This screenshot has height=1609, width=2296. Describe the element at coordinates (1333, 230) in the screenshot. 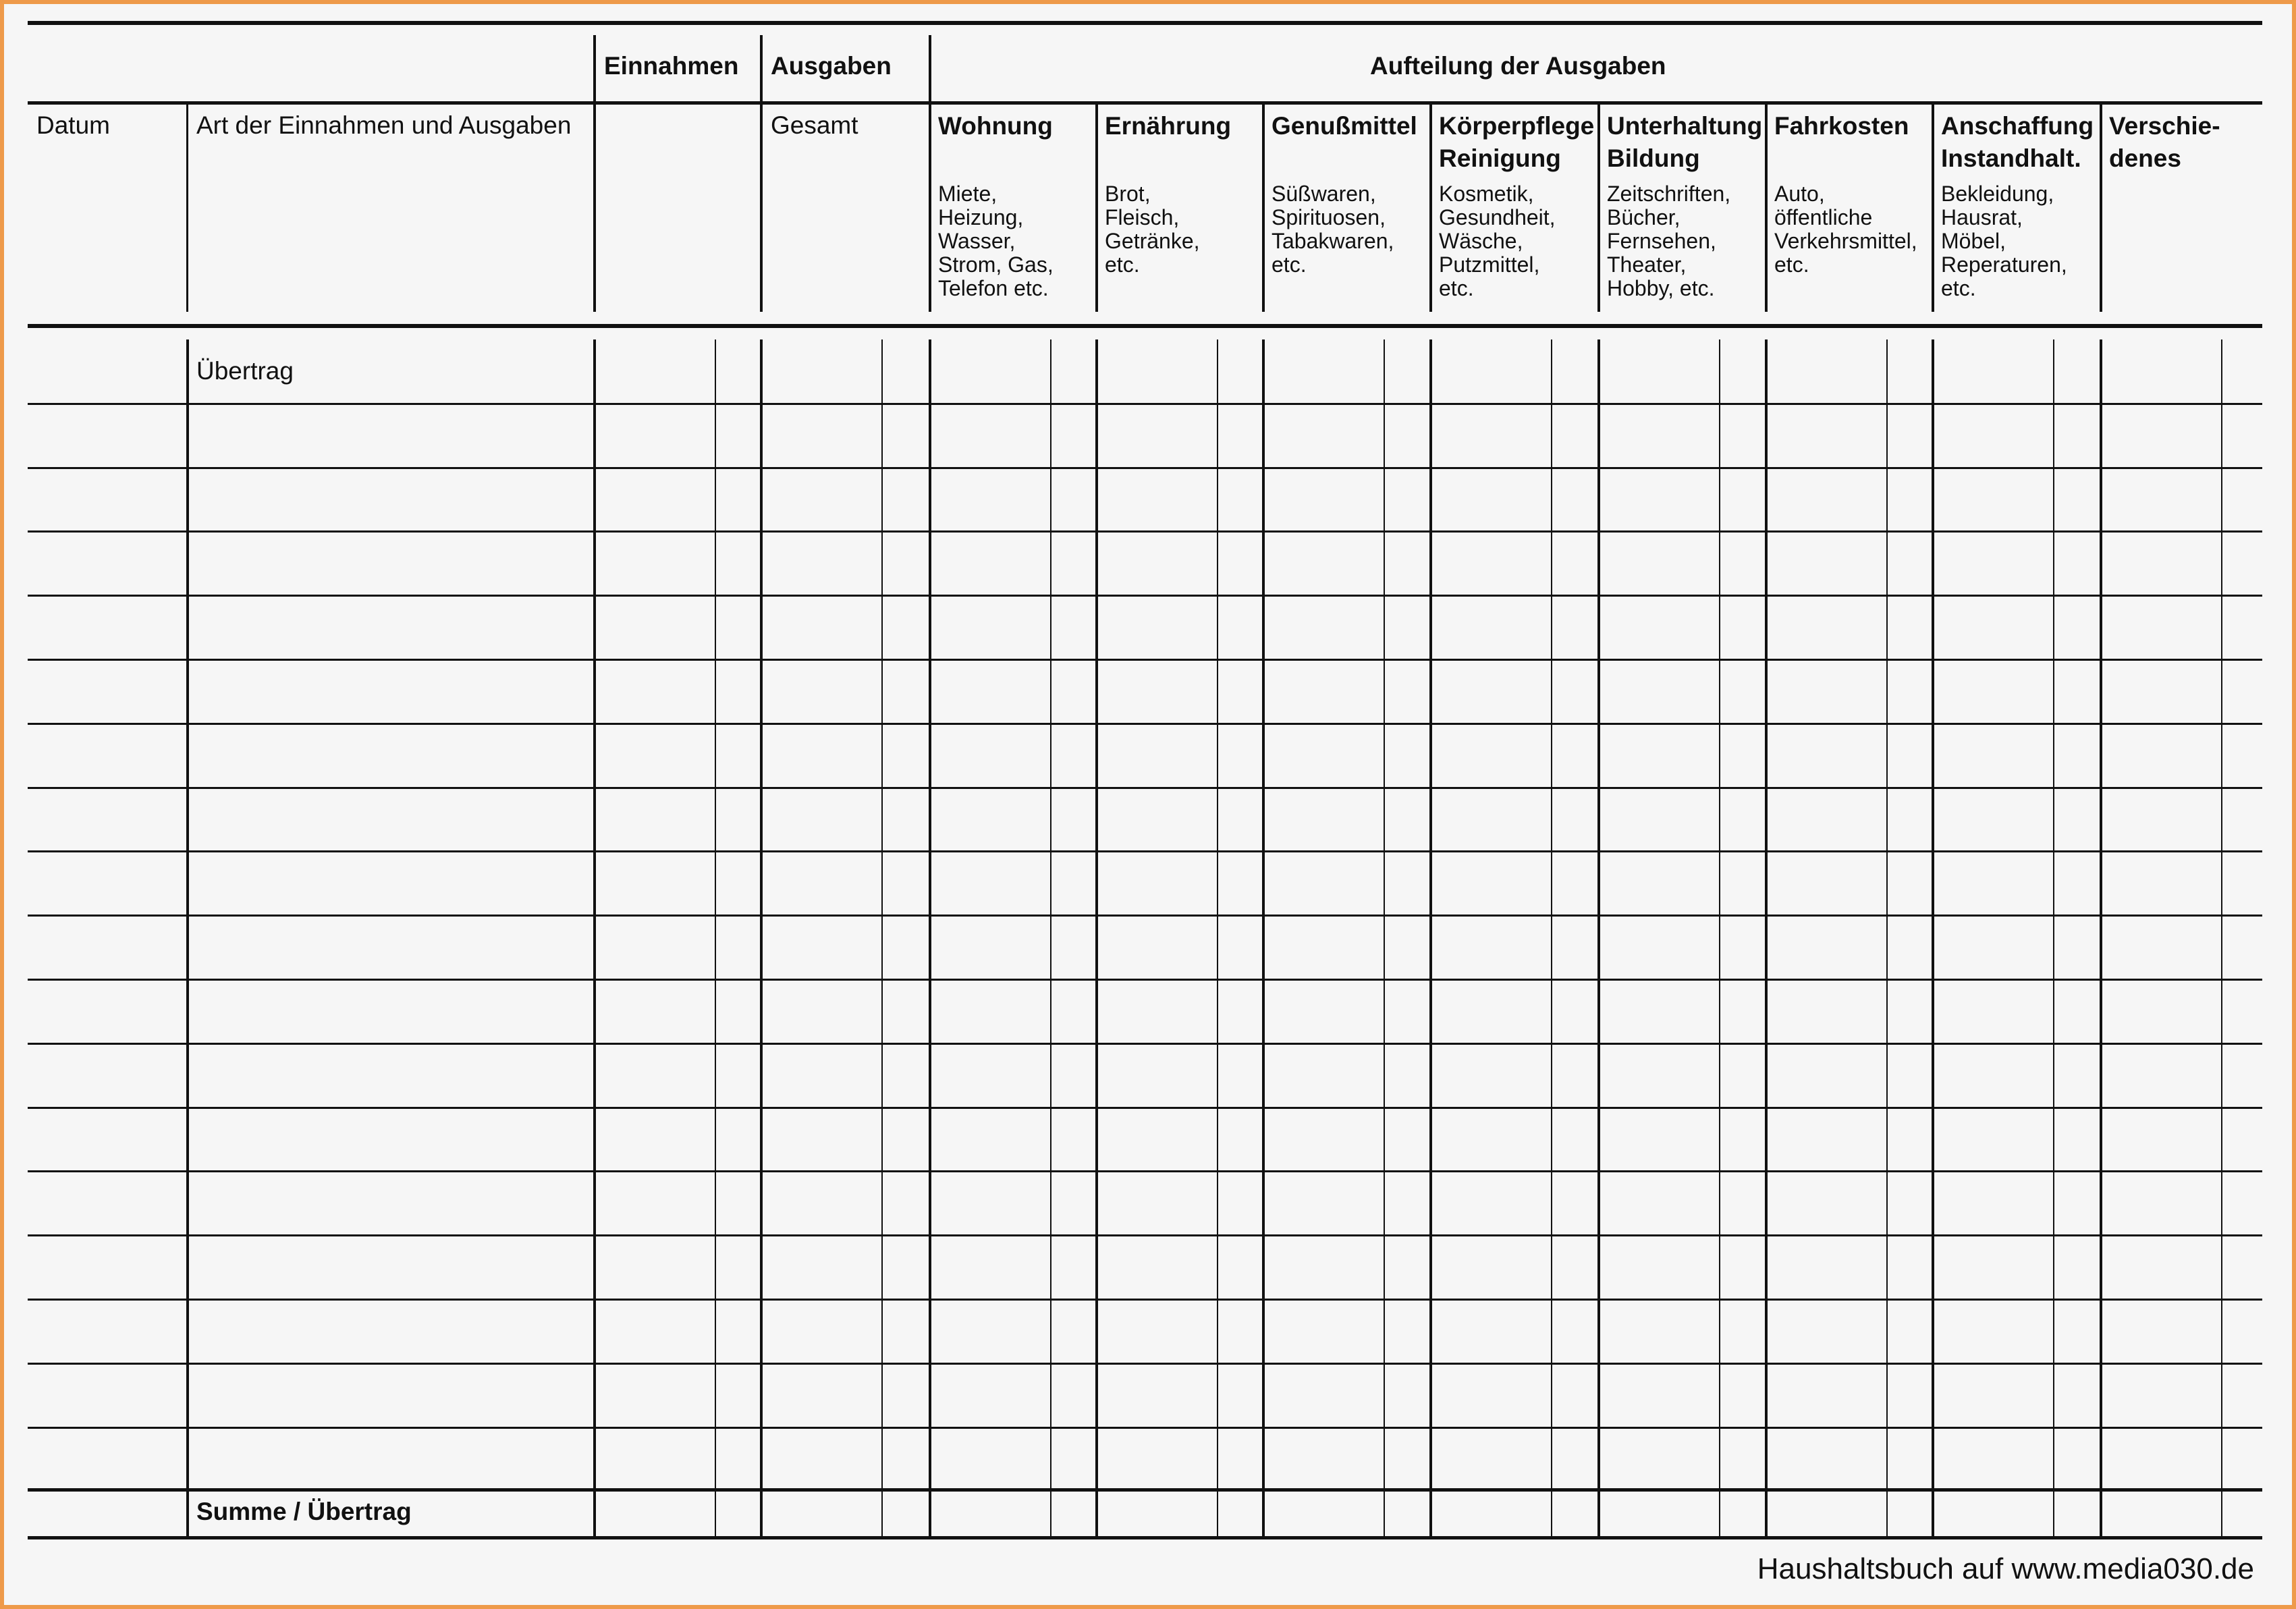

I see `category-description: Süßwaren, Spirituosen, Tabakwaren, etc.` at that location.